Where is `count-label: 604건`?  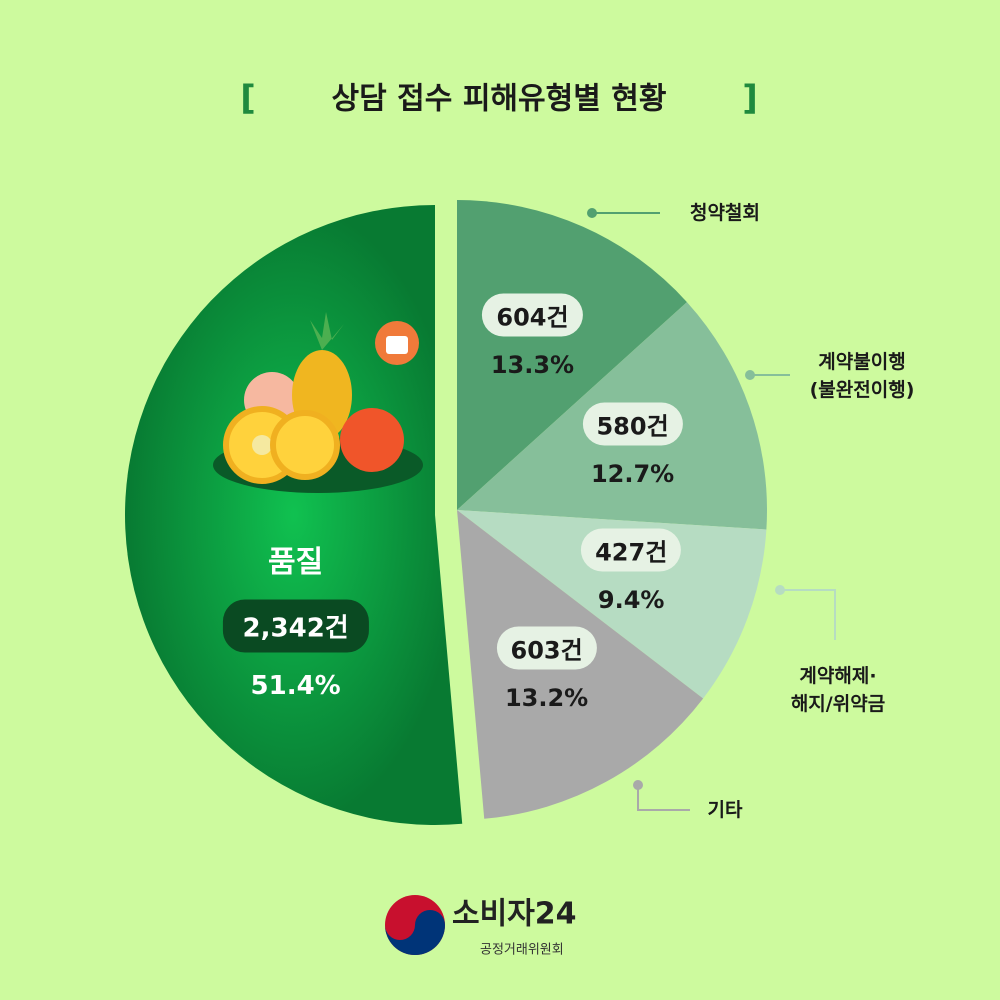
count-label: 604건 is located at coordinates (532, 315).